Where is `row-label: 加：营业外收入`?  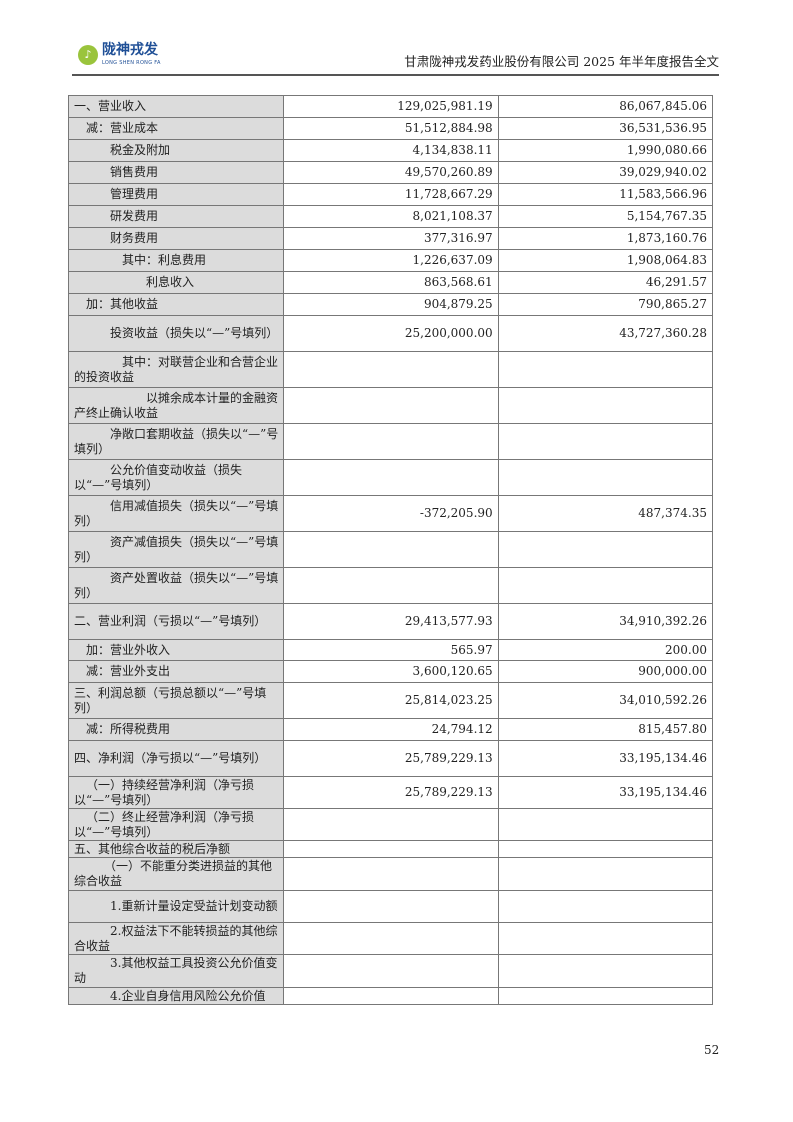
row-label: 加：营业外收入 is located at coordinates (128, 649).